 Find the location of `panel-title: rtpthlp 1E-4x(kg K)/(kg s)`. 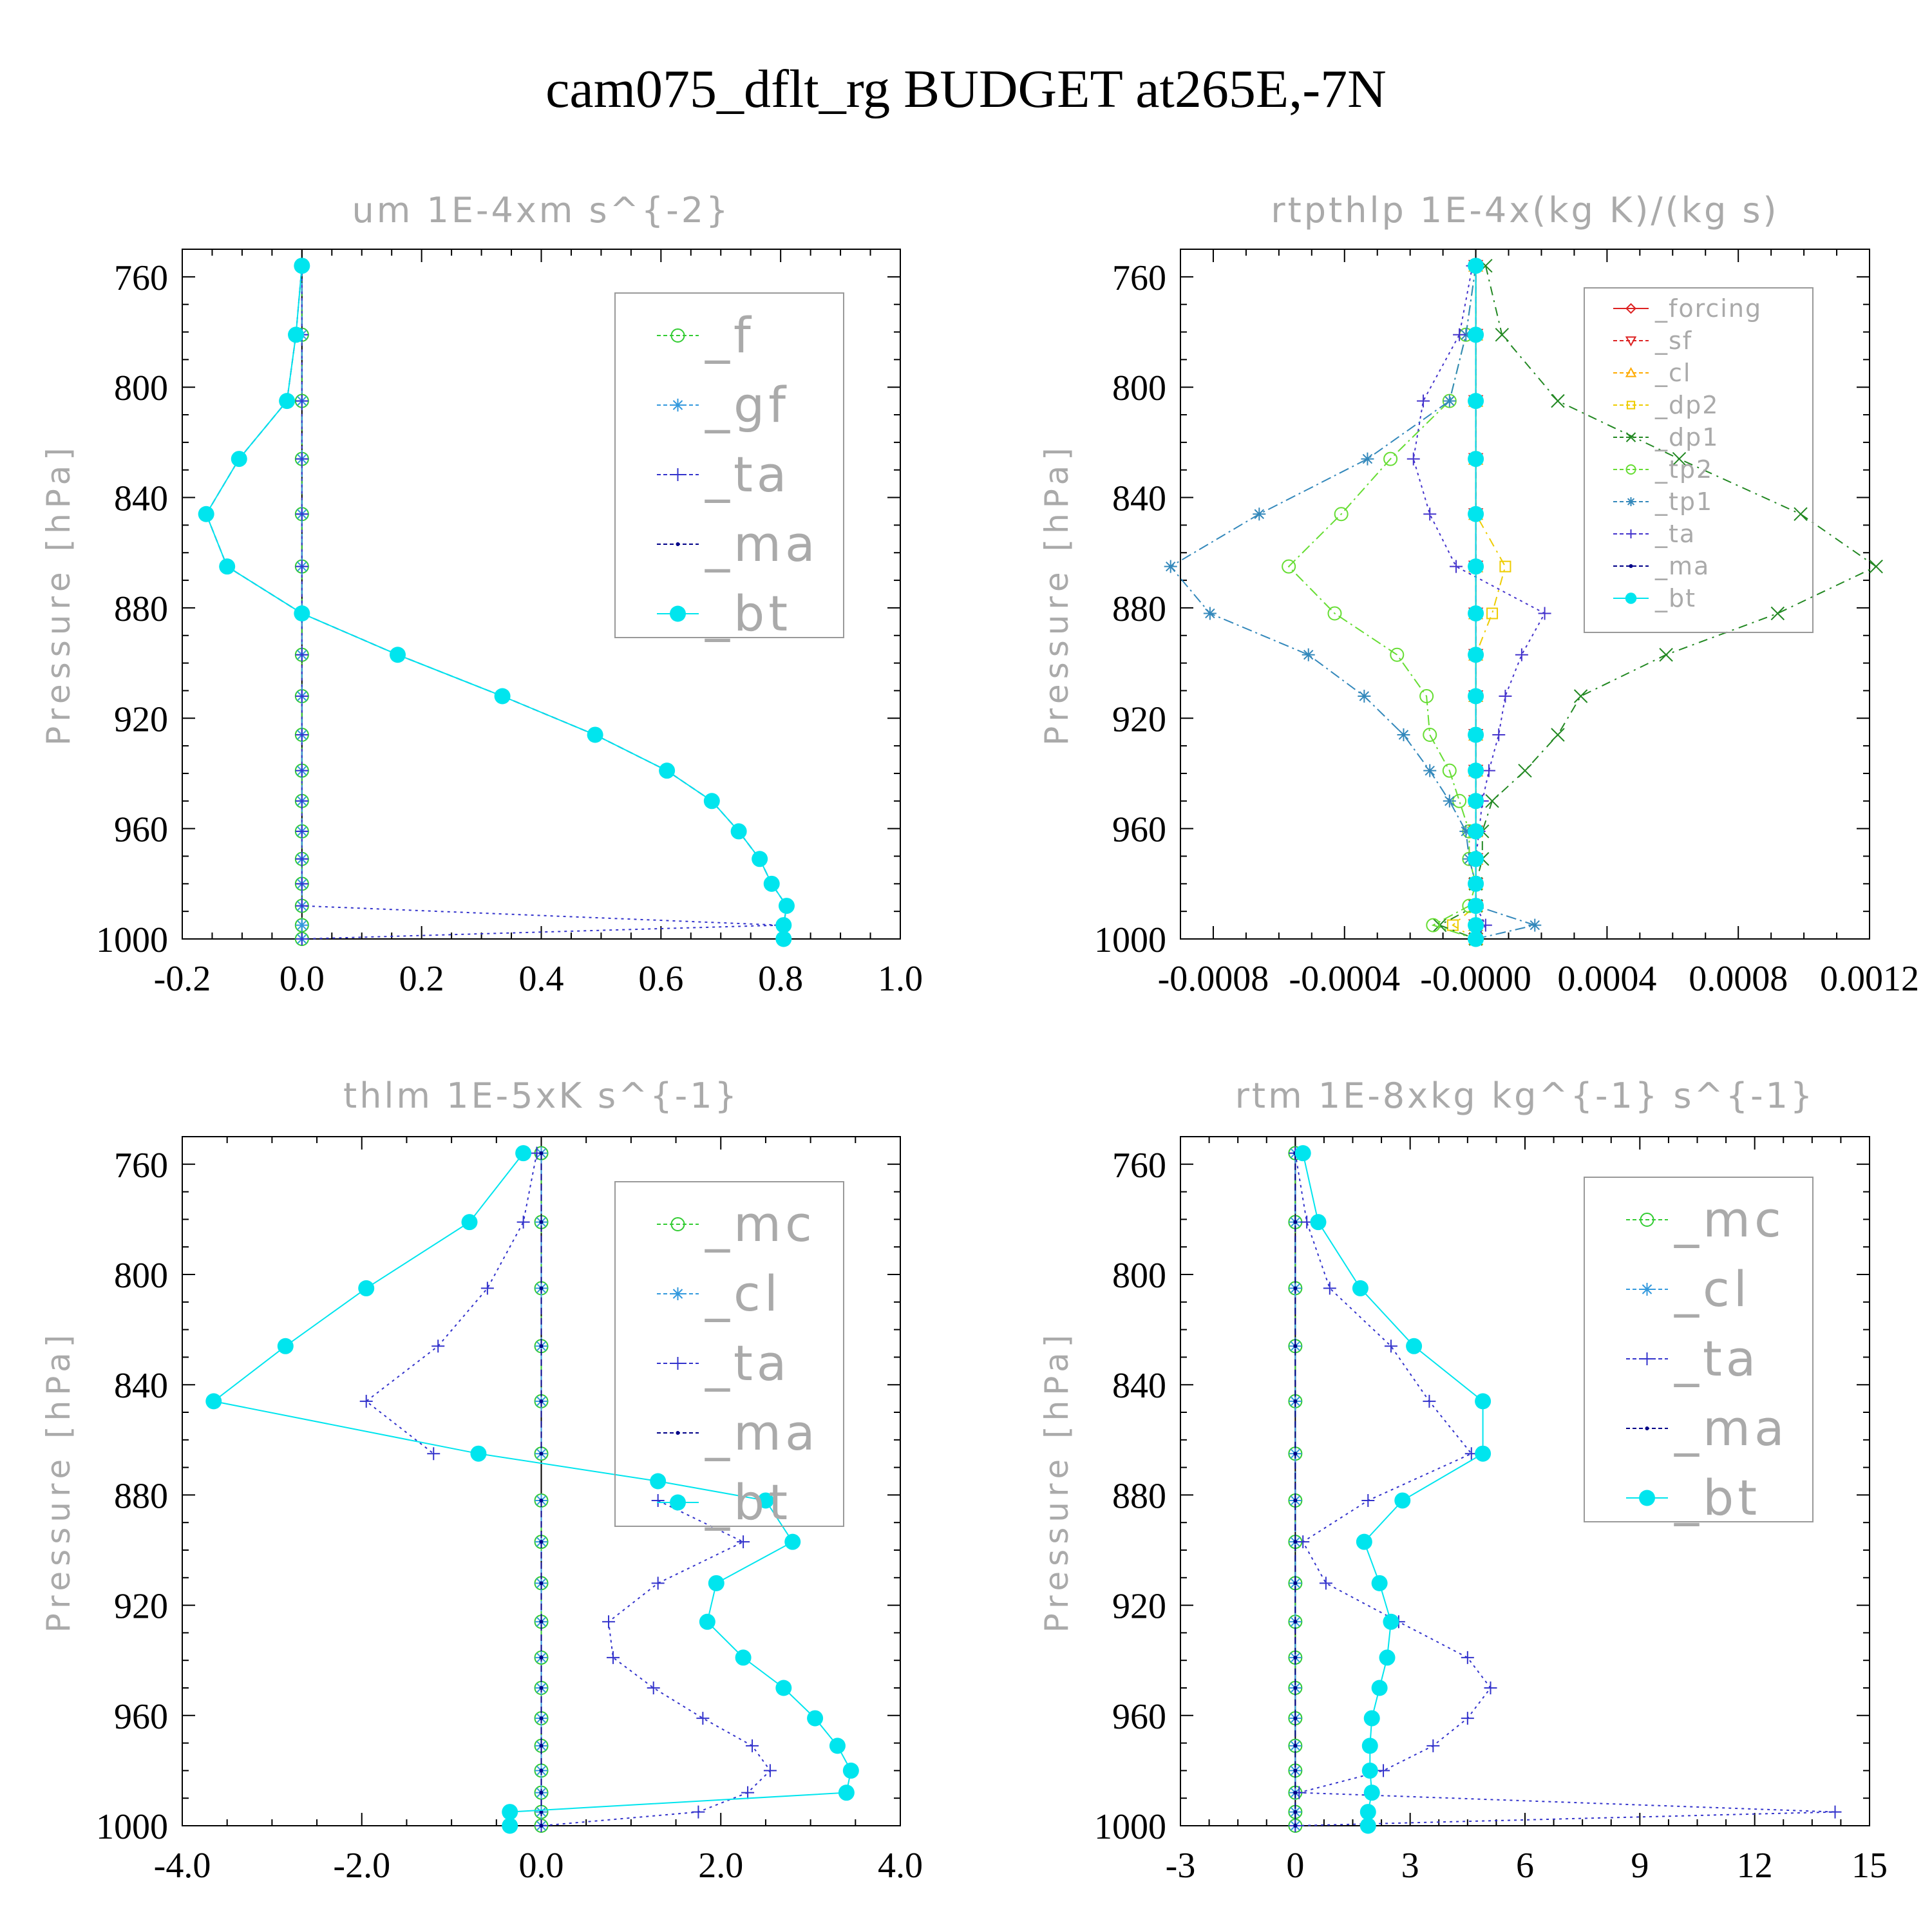

panel-title: rtpthlp 1E-4x(kg K)/(kg s) is located at coordinates (1525, 210).